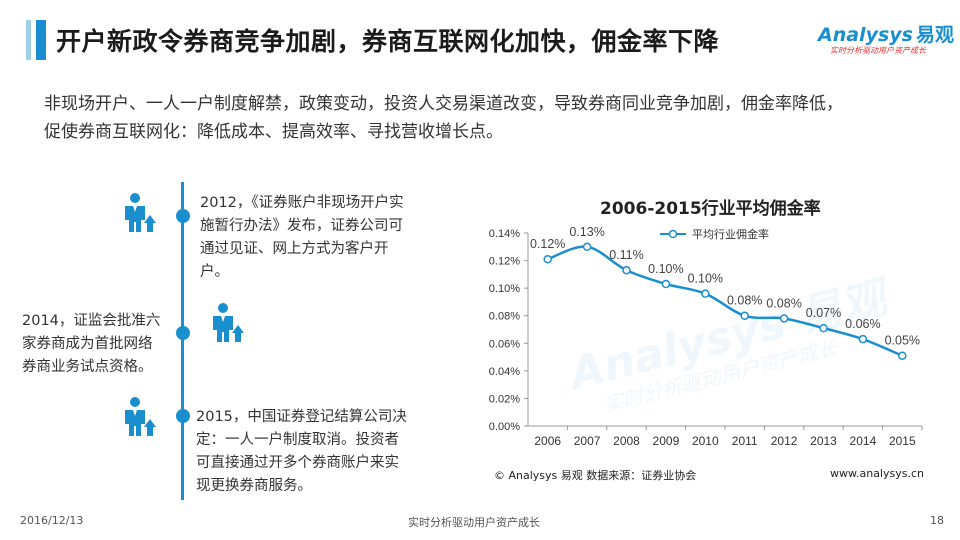  I want to click on page-number: 18, so click(937, 520).